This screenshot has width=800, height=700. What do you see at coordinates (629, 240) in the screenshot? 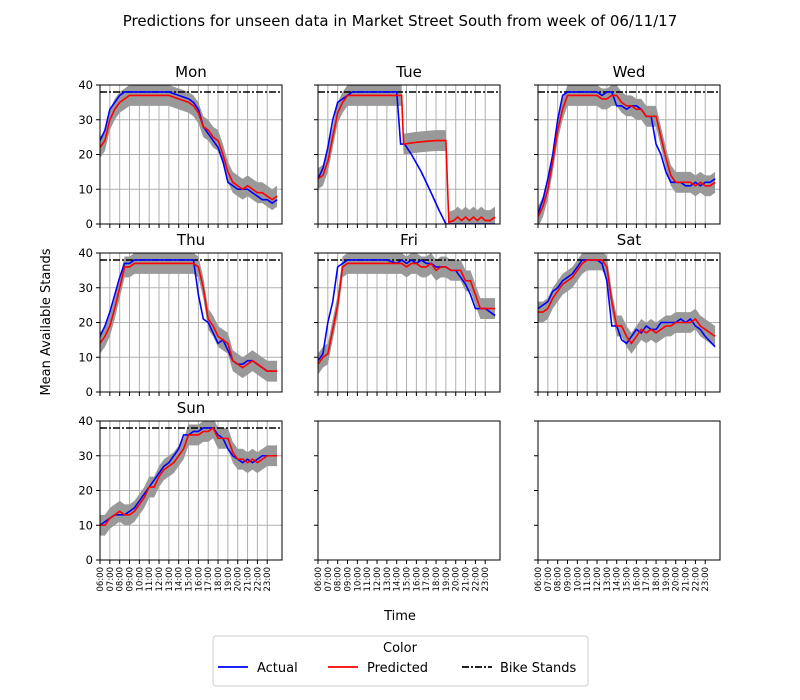
I see `panel-title: Sat` at bounding box center [629, 240].